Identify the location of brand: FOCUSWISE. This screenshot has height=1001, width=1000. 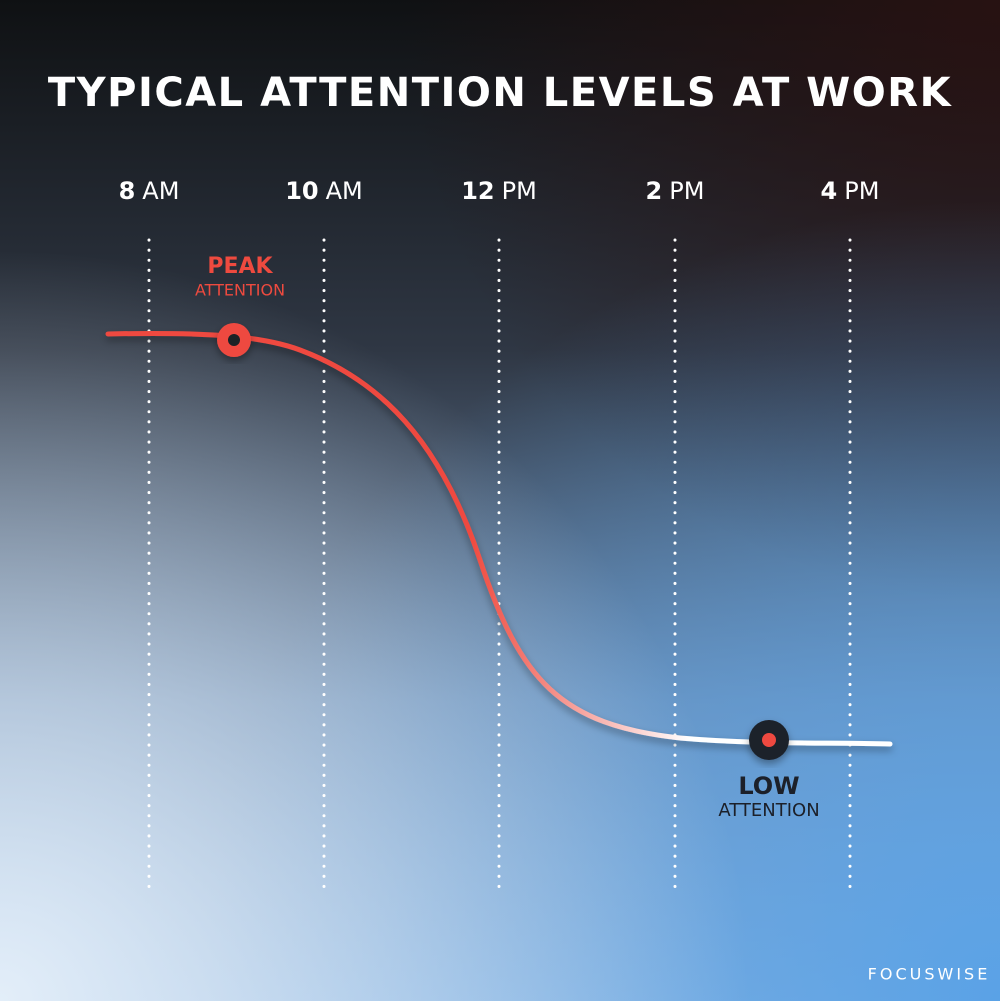
(929, 974).